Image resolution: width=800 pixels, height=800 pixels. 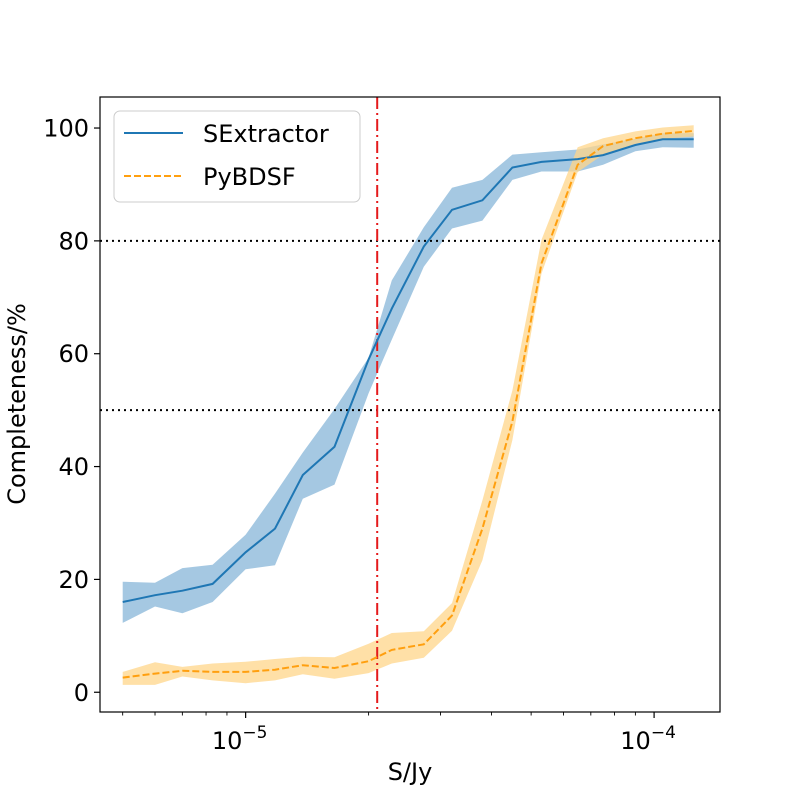 I want to click on y-tick-label: 100, so click(x=66, y=129).